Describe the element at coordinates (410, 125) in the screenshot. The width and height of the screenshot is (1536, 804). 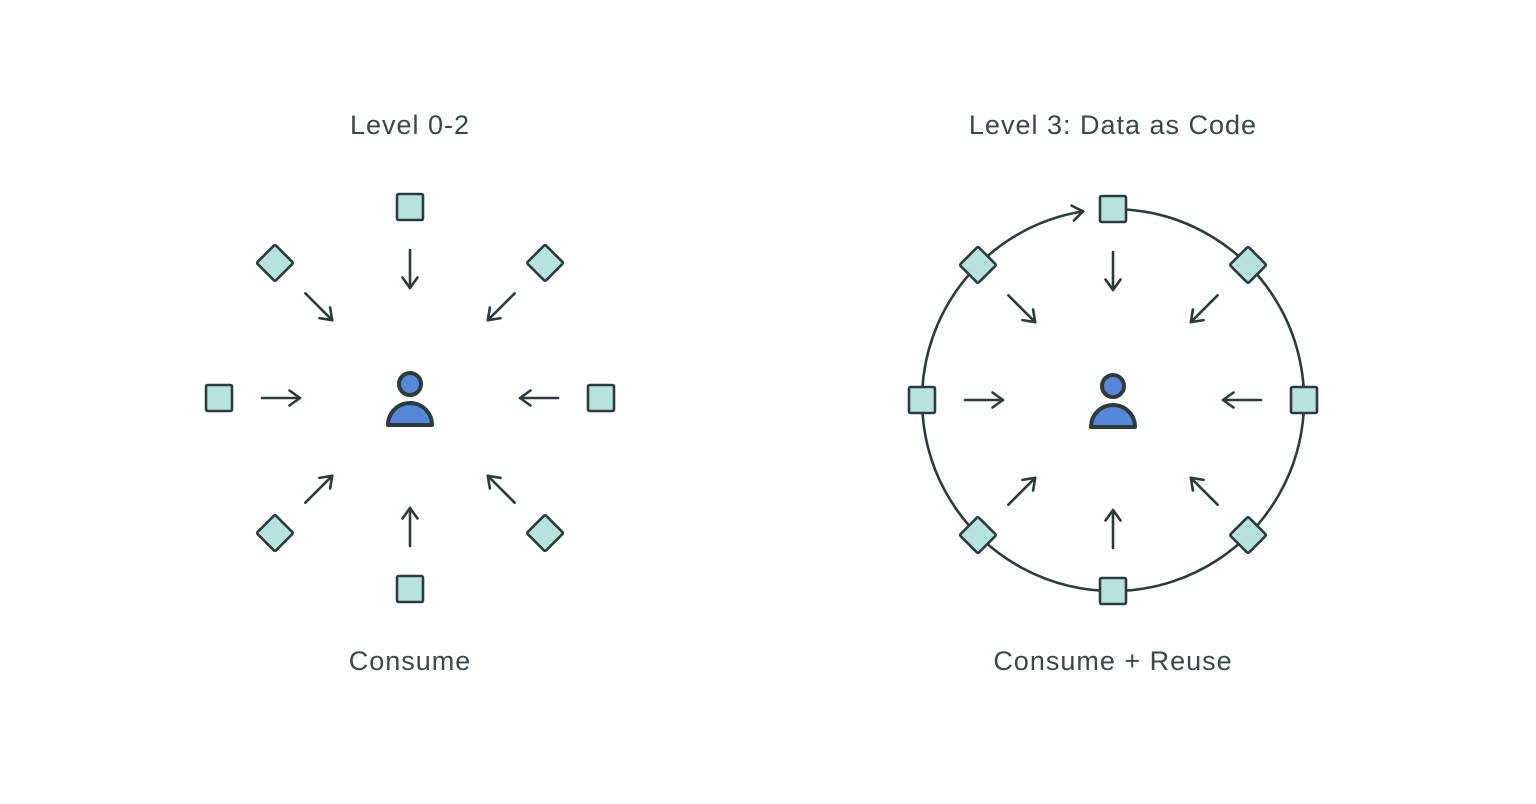
I see `panel-title: Level 0-2` at that location.